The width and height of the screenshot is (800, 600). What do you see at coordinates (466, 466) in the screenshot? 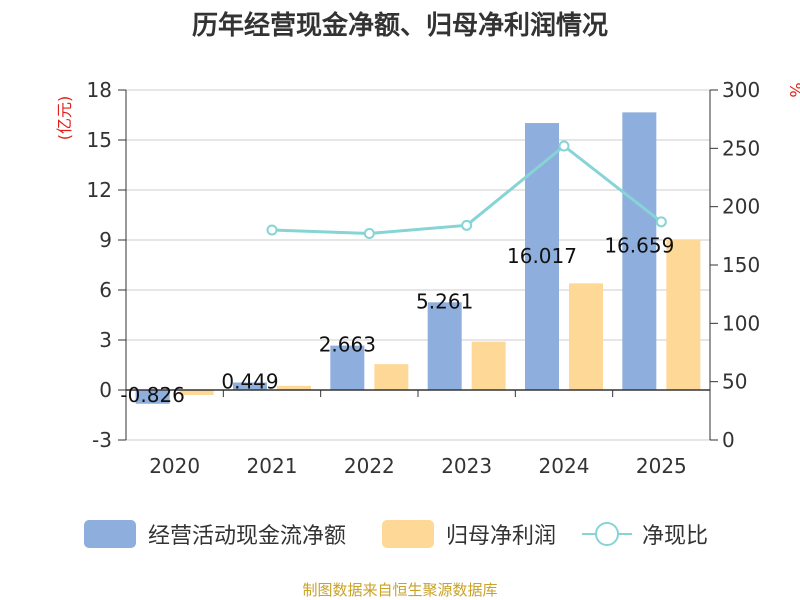
I see `x-tick-label: 2023` at bounding box center [466, 466].